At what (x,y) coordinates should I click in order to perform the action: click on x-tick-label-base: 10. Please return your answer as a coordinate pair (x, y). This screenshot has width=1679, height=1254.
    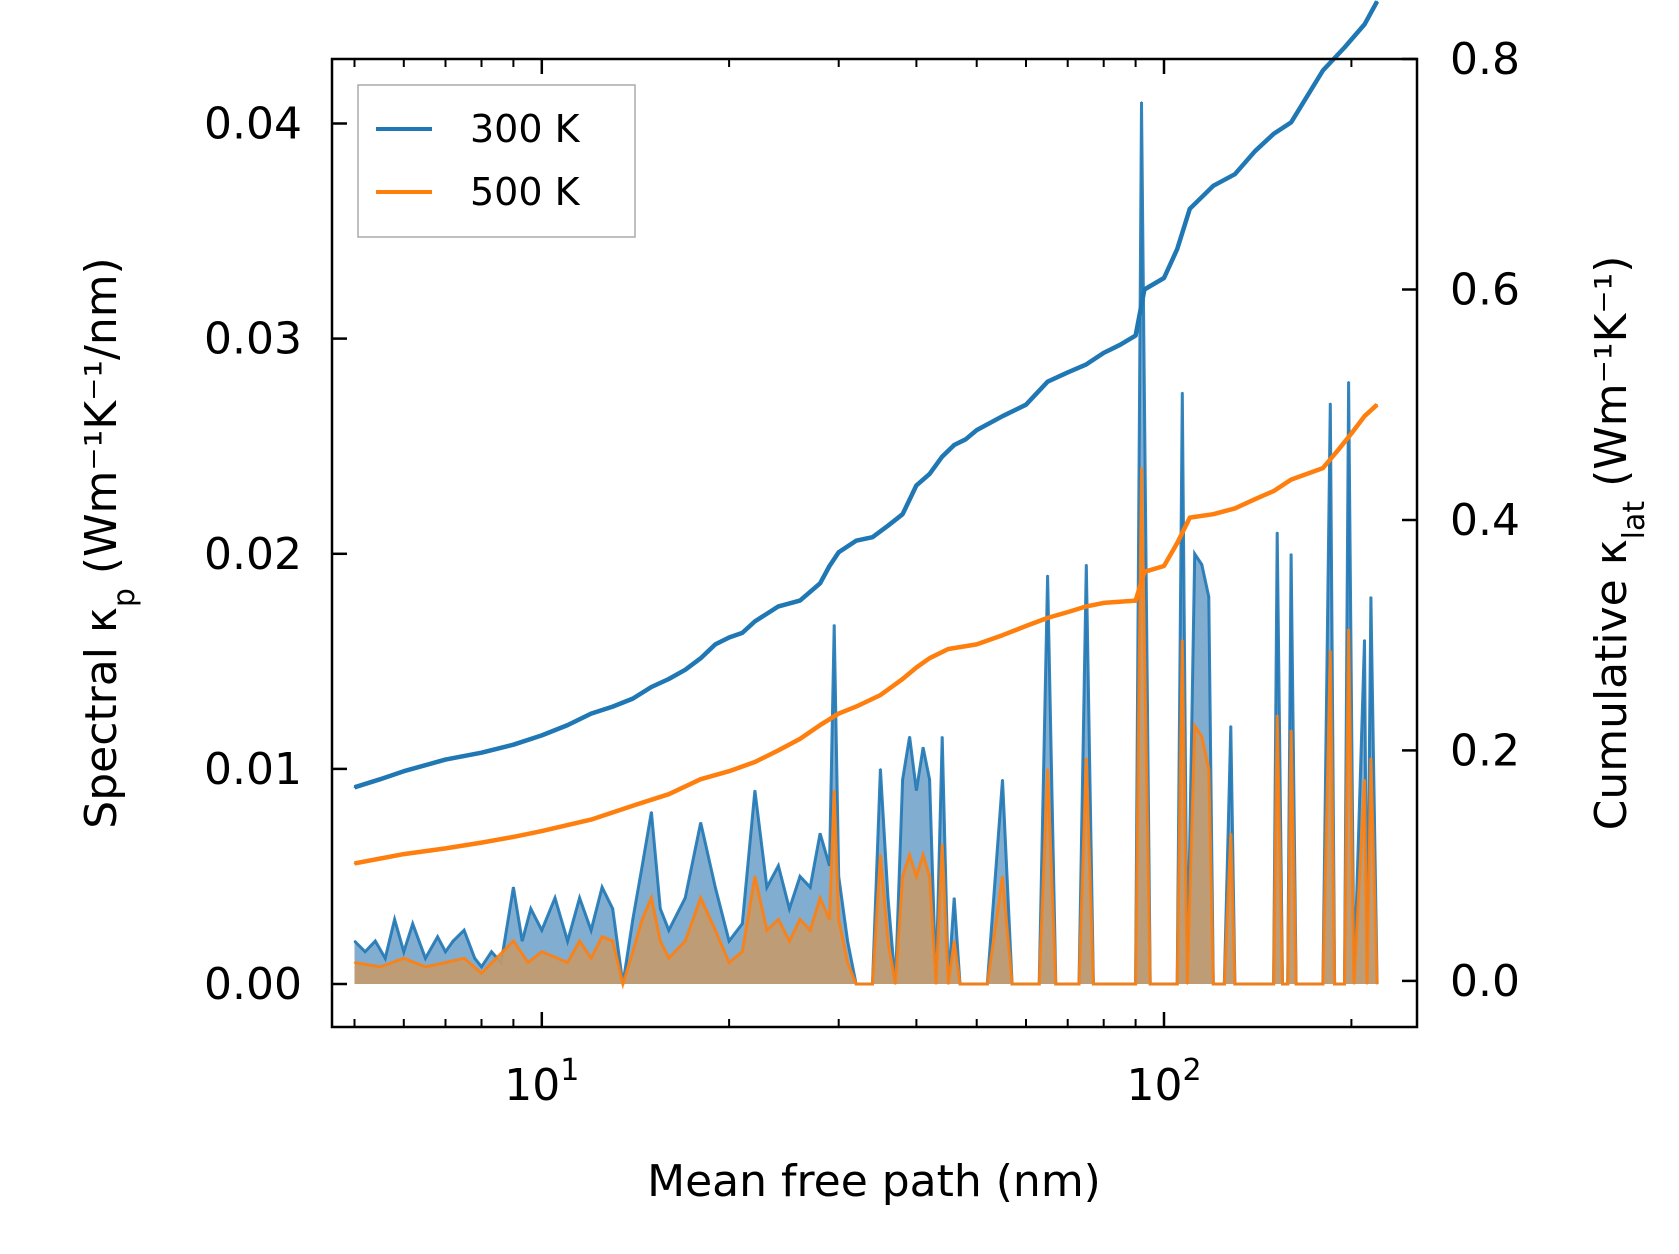
    Looking at the image, I should click on (532, 1085).